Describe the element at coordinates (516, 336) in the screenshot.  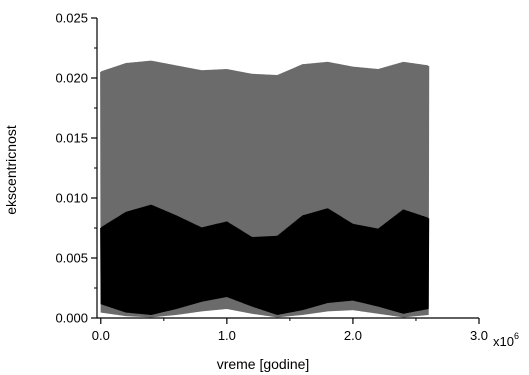
I see `x-multiplier-exponent: 6` at that location.